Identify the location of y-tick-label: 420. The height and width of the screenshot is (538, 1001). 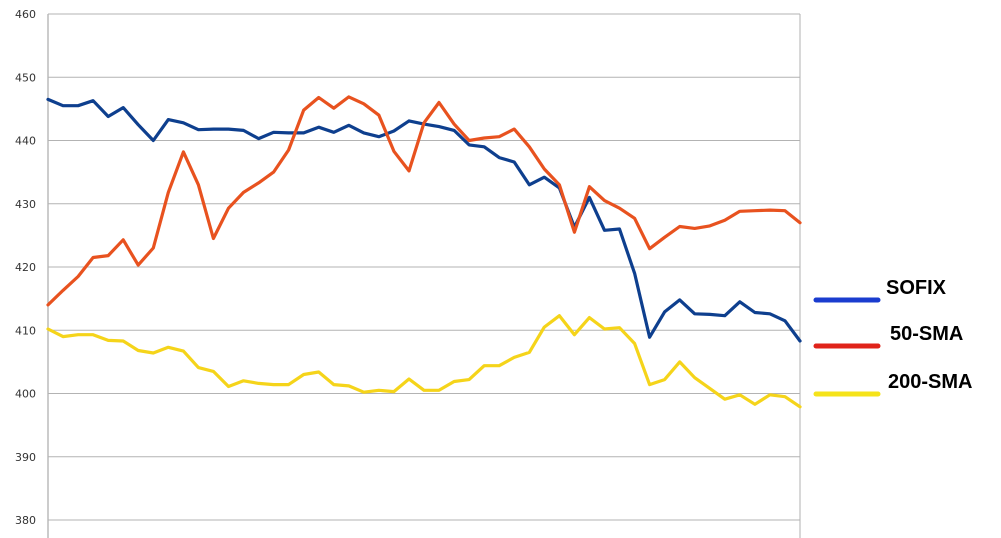
(25, 267).